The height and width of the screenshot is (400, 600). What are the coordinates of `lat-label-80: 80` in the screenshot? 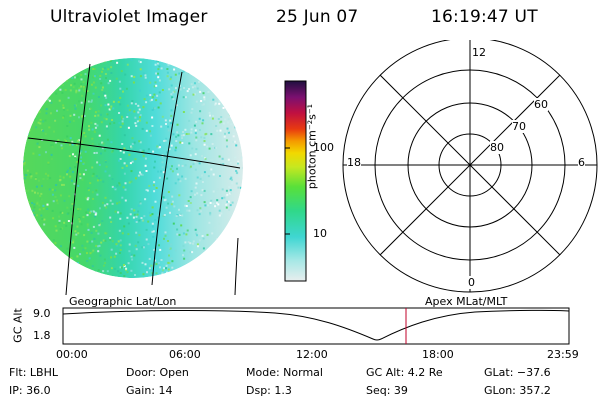 It's located at (497, 147).